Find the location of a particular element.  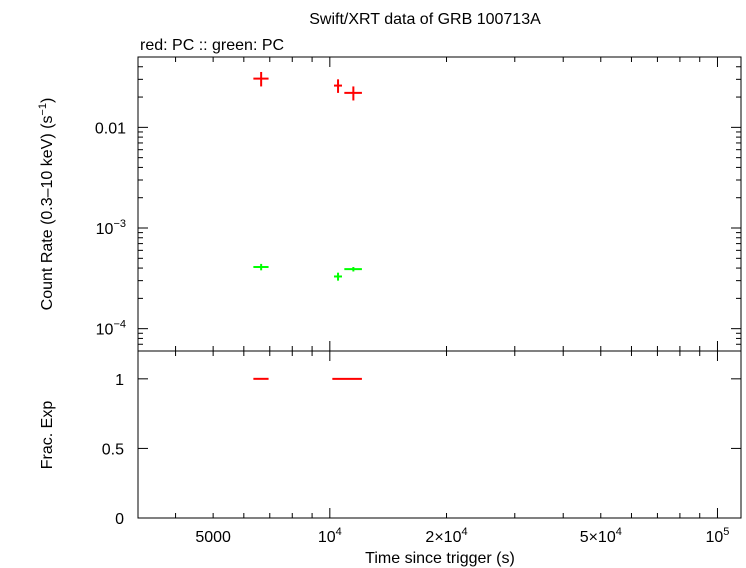

count-rate-y-ticks: 0.01 10⁻³ 10⁻⁴ is located at coordinates (110, 229).